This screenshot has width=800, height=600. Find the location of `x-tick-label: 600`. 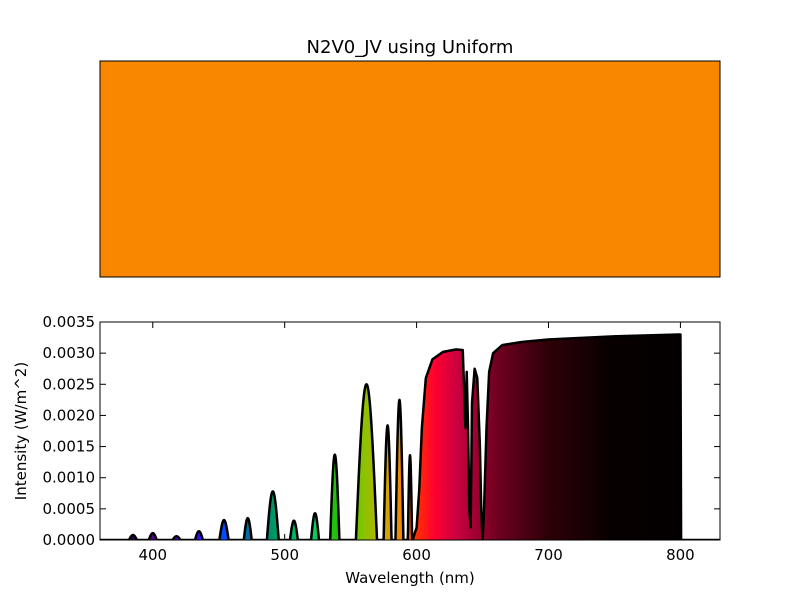

x-tick-label: 600 is located at coordinates (416, 555).